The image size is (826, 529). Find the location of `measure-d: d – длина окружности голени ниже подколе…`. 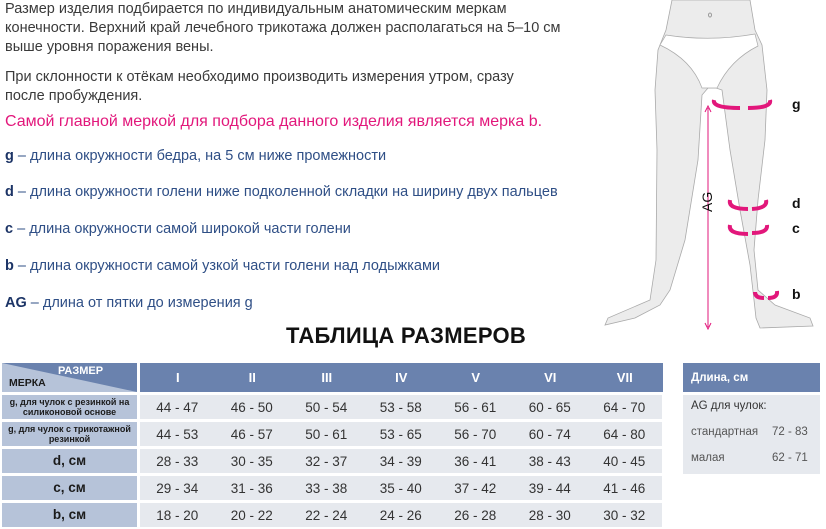

measure-d: d – длина окружности голени ниже подколе… is located at coordinates (281, 192).